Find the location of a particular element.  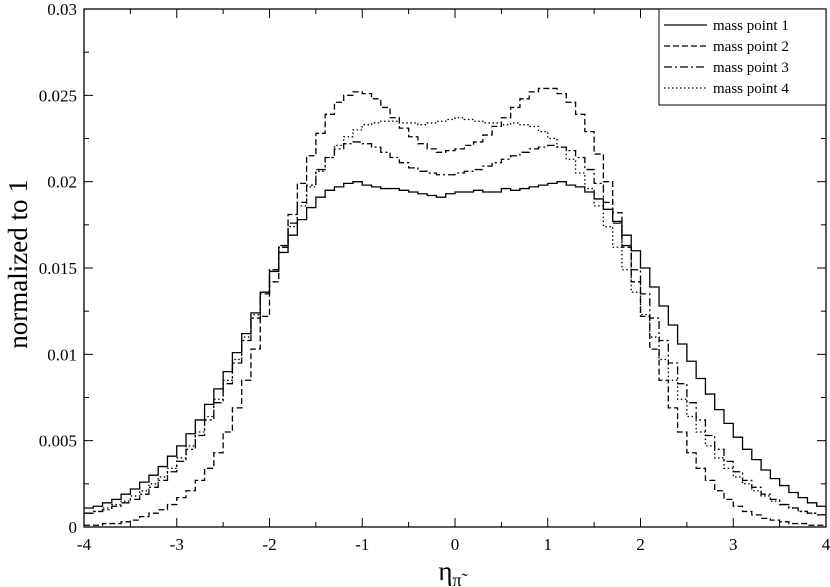

x-tick-label: 1 is located at coordinates (548, 544).